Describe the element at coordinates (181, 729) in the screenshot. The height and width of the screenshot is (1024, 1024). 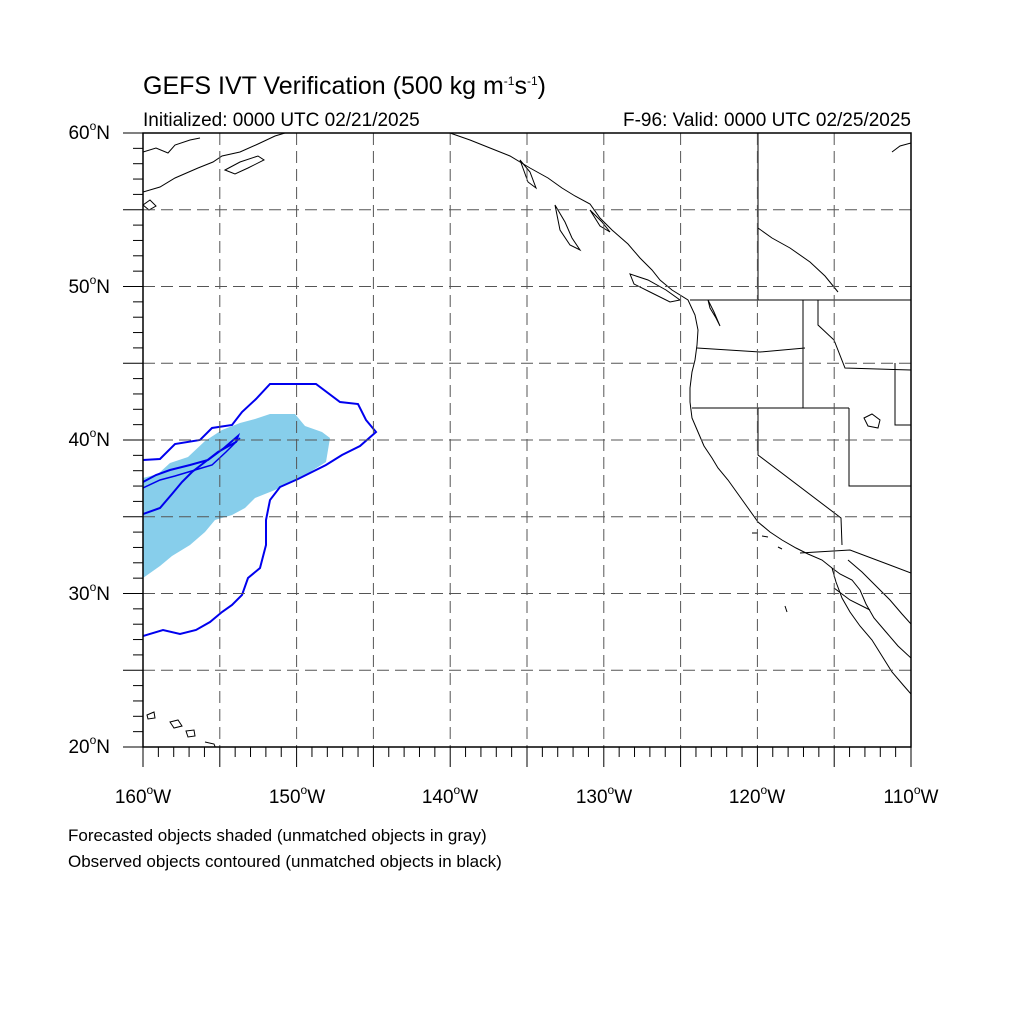
I see `hawaii-islands` at that location.